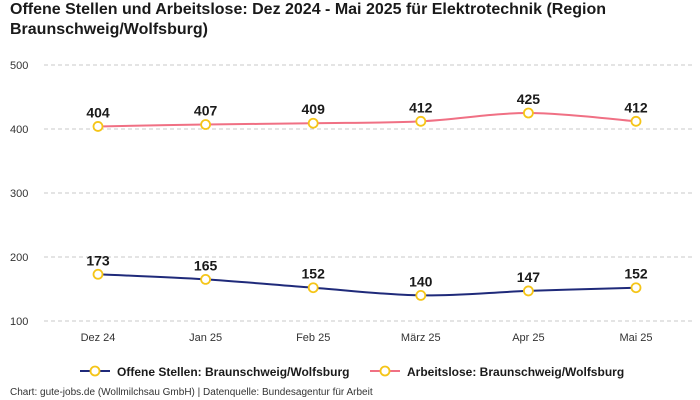  I want to click on y-tick-label: 400, so click(19, 130).